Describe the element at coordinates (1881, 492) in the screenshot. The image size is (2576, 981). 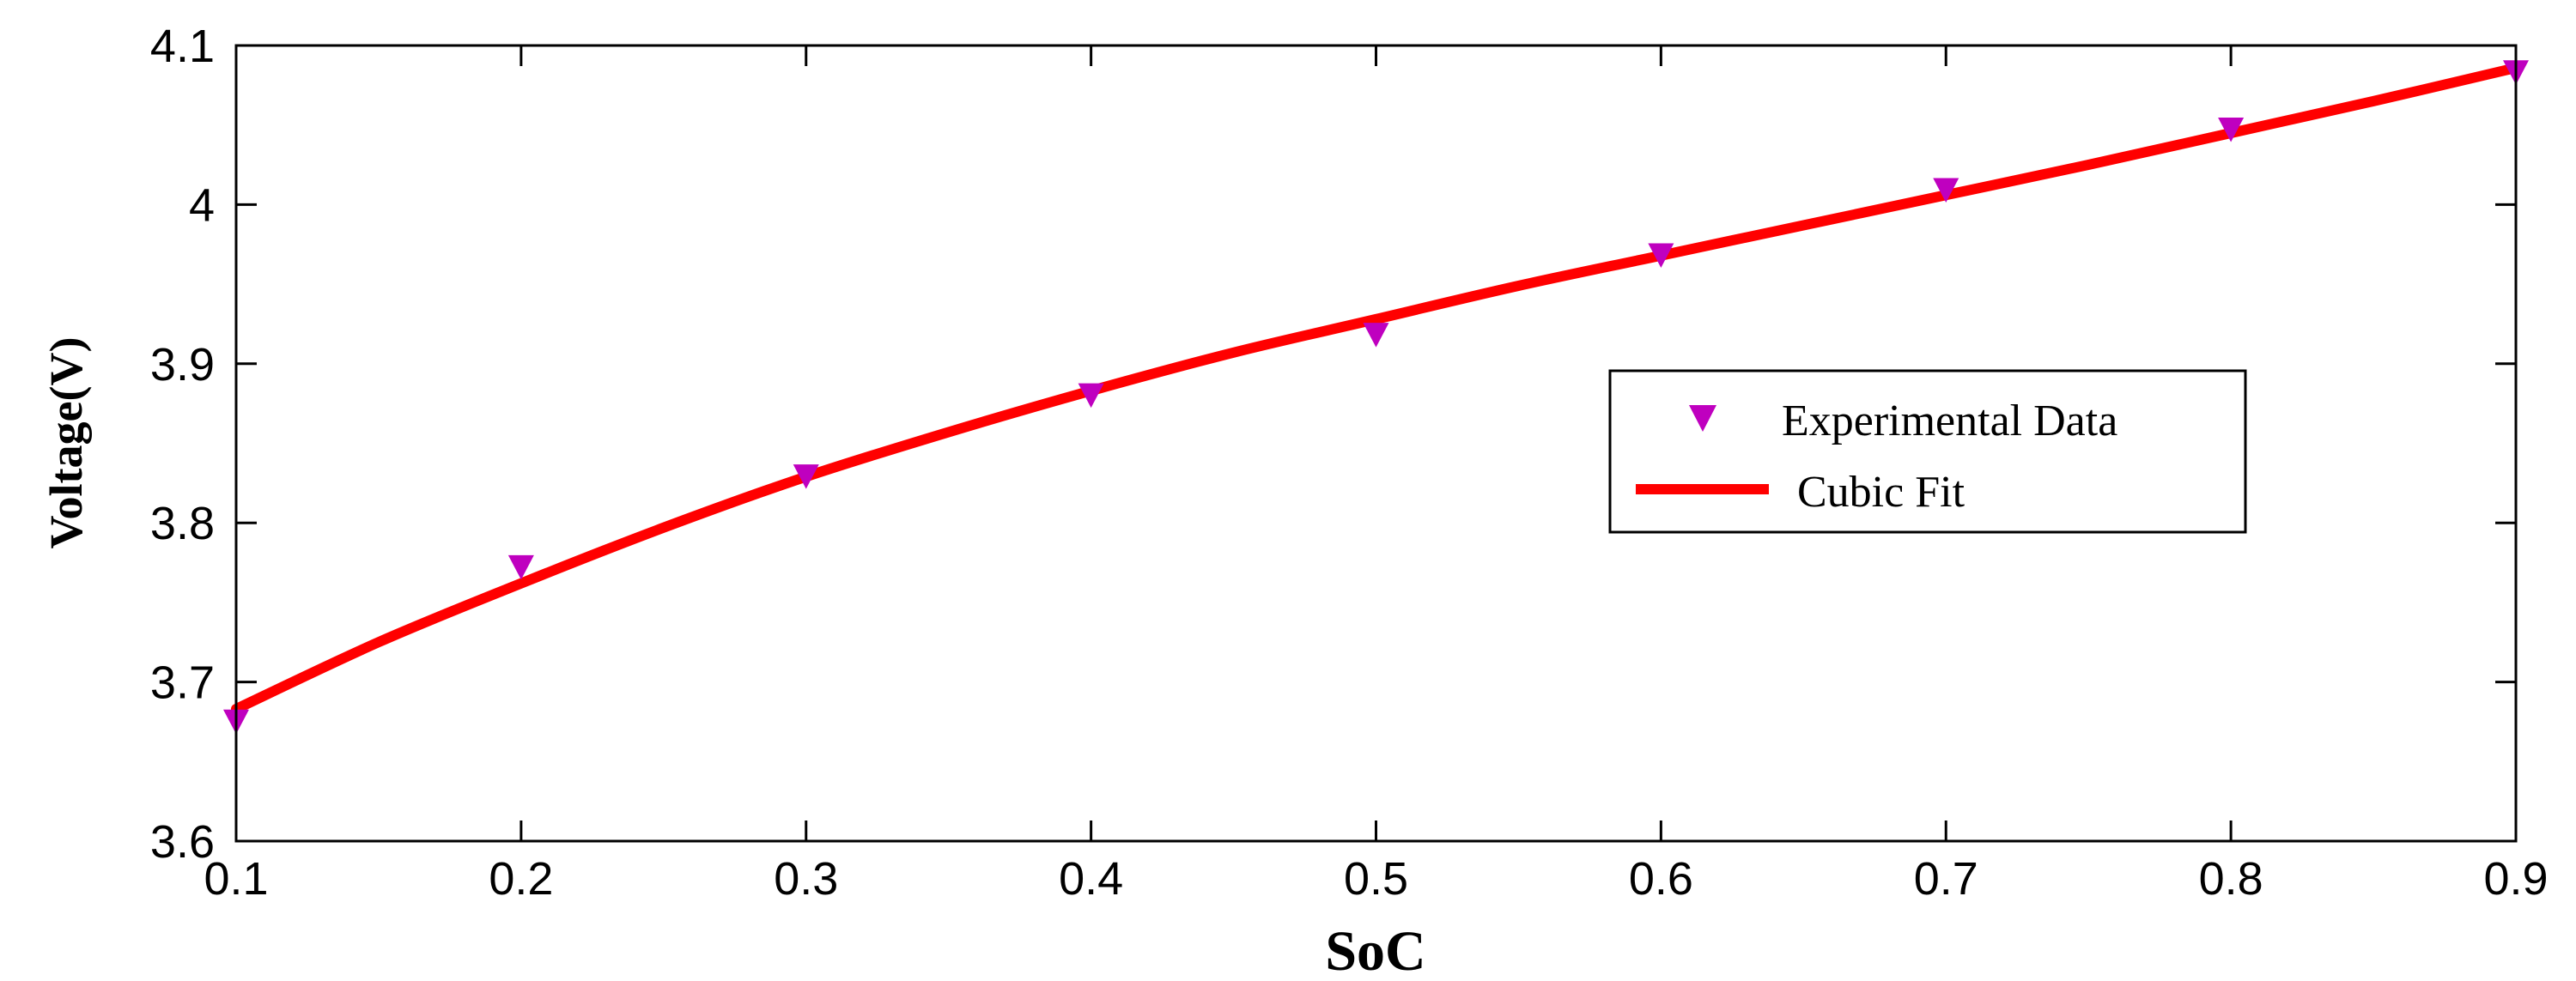
I see `legend-label-cubic-fit: Cubic Fit` at that location.